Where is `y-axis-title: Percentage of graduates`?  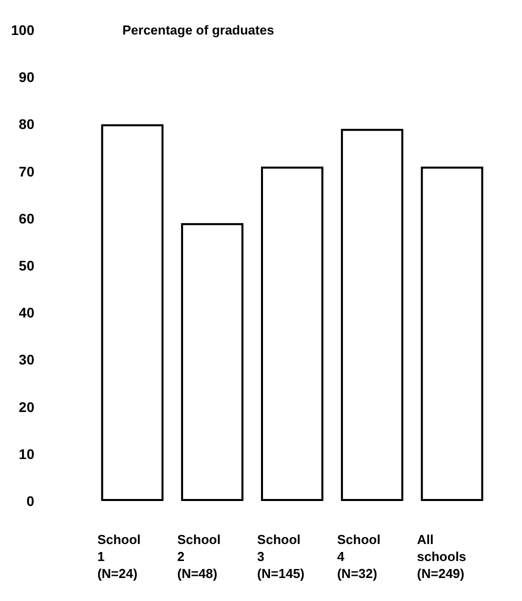
y-axis-title: Percentage of graduates is located at coordinates (198, 30).